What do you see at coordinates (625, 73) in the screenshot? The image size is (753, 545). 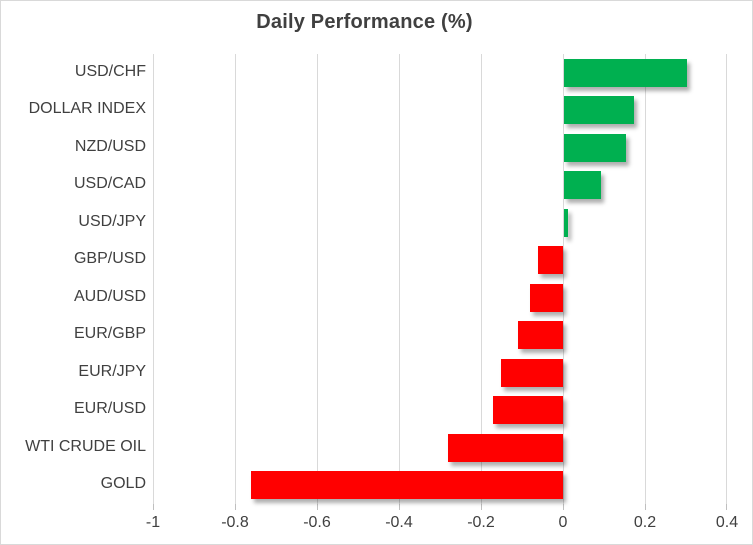 I see `bar-usd-chf` at bounding box center [625, 73].